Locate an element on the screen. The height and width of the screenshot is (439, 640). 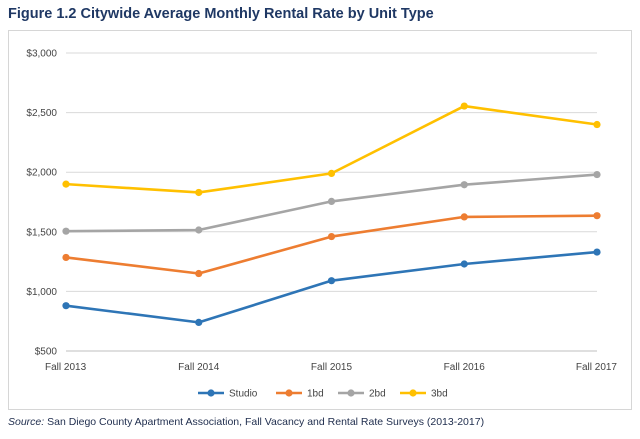
x-tick-label: Fall 2014 is located at coordinates (199, 367).